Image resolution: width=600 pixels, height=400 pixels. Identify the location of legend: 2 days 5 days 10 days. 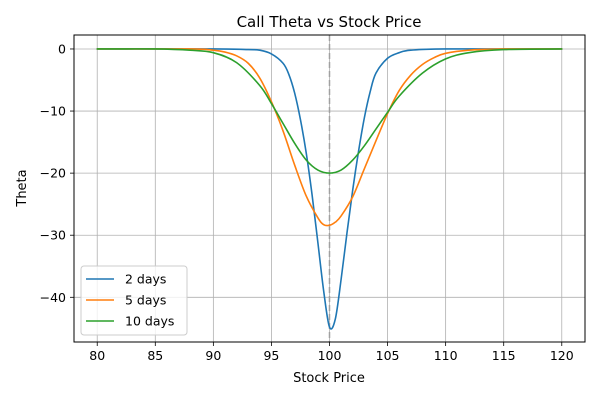
(134, 300).